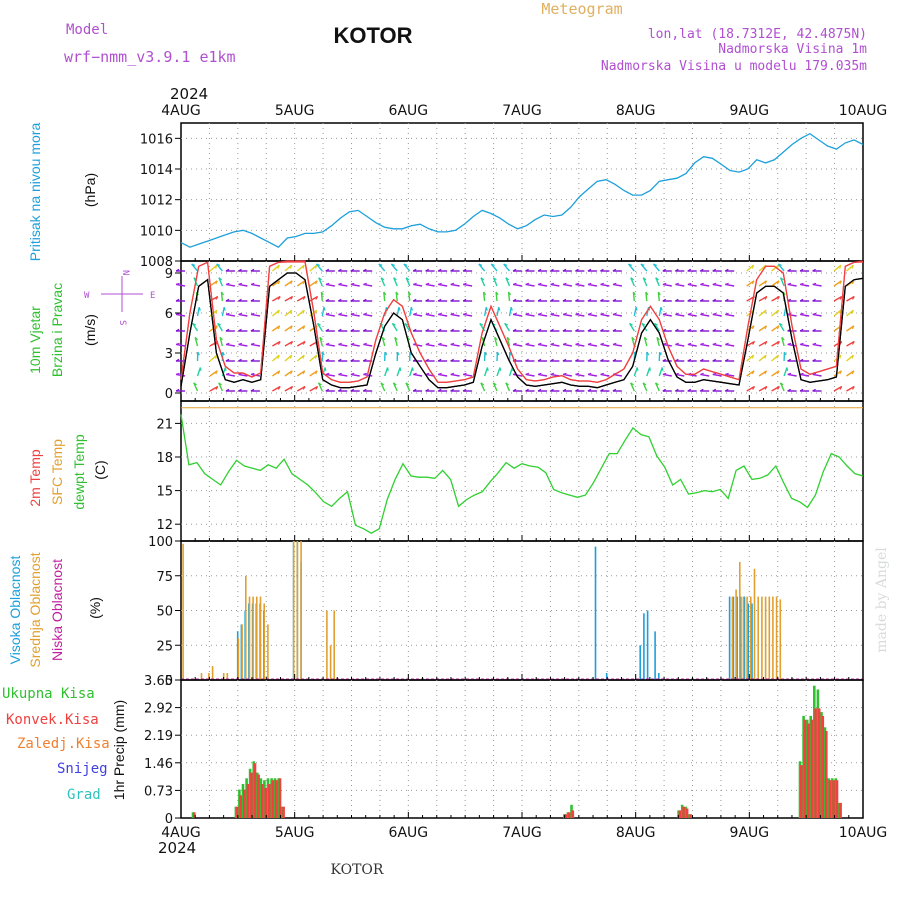 The width and height of the screenshot is (900, 900). What do you see at coordinates (863, 111) in the screenshot?
I see `x-tick-label-top: 10AUG` at bounding box center [863, 111].